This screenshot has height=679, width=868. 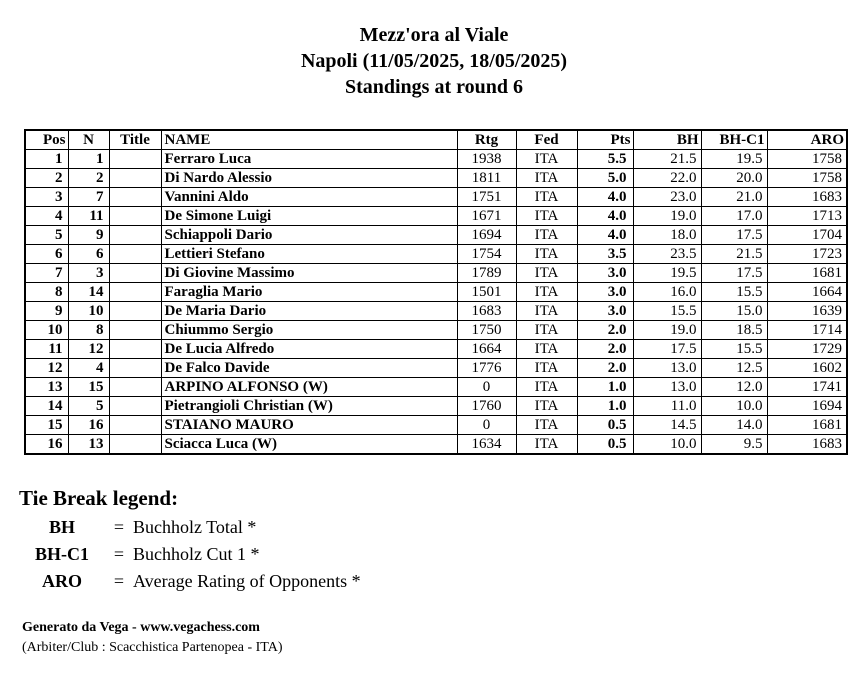 What do you see at coordinates (309, 235) in the screenshot?
I see `cell-name: Schiappoli Dario` at bounding box center [309, 235].